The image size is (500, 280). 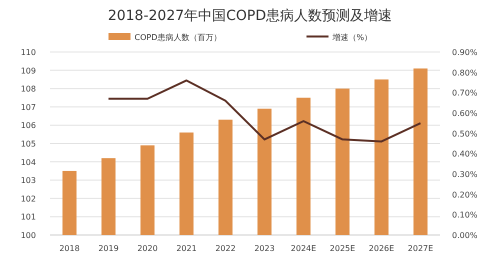 What do you see at coordinates (343, 248) in the screenshot?
I see `x-tick-label: 2025E` at bounding box center [343, 248].